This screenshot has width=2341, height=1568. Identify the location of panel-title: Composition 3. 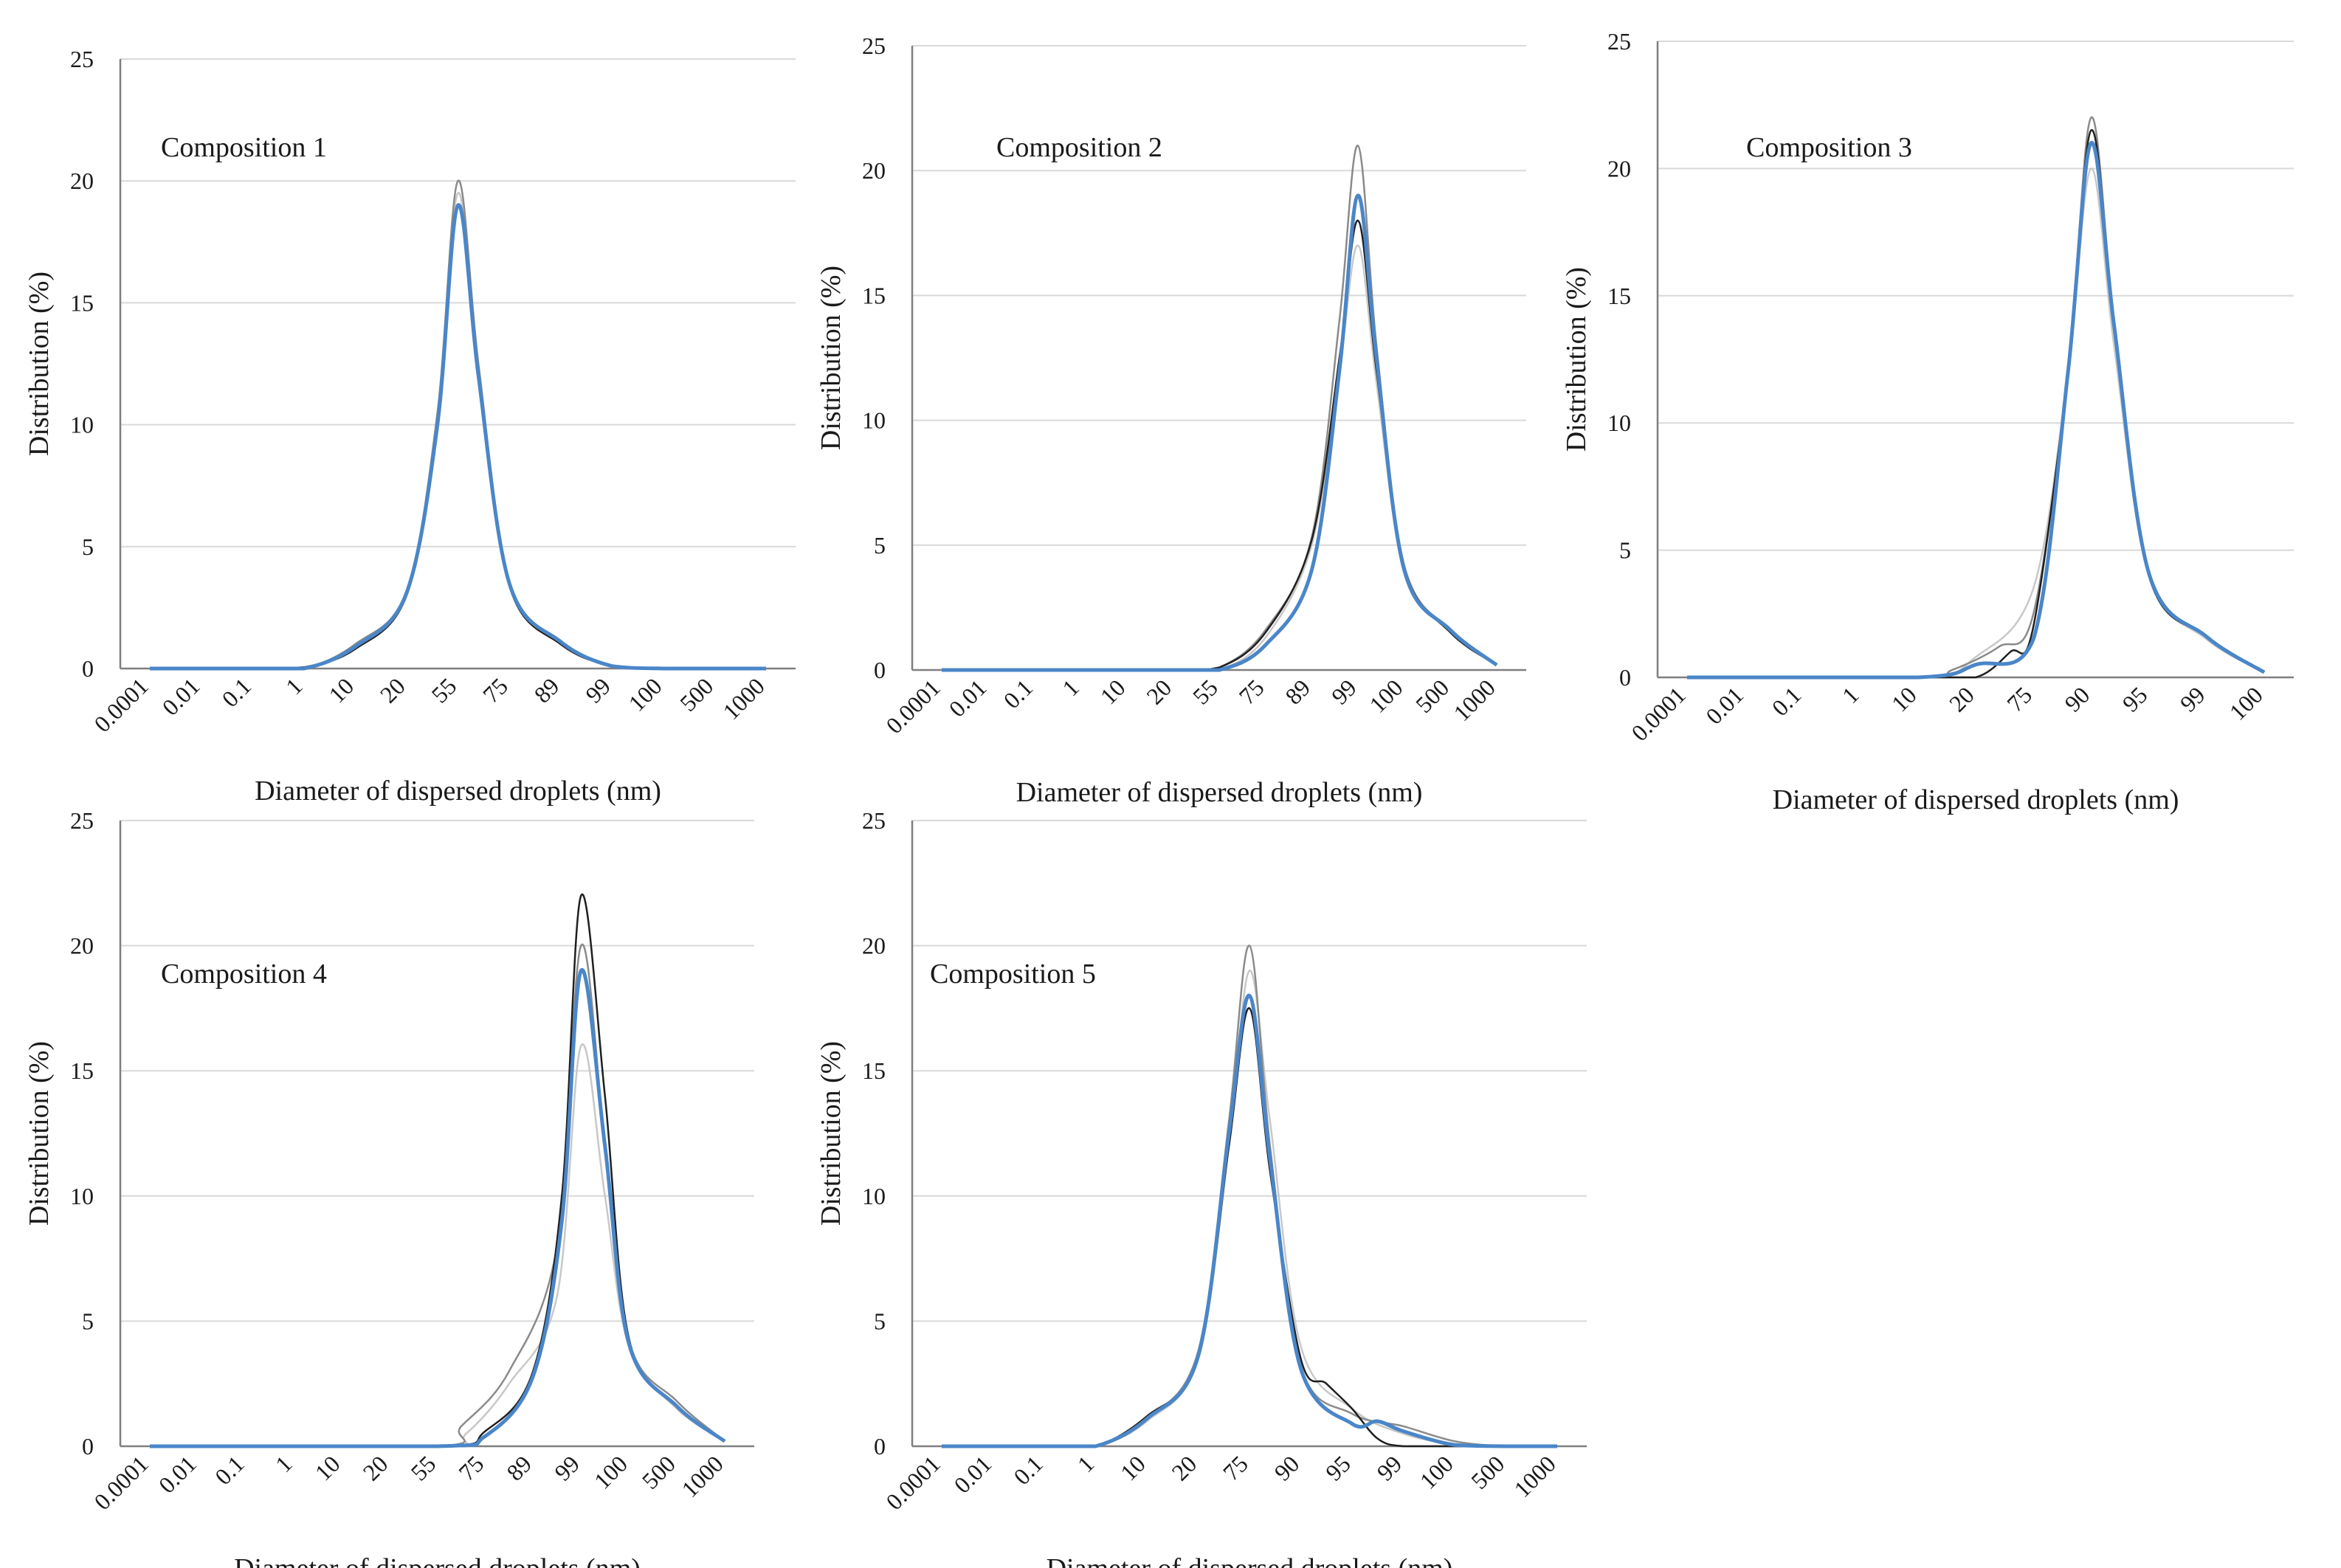
(1829, 147).